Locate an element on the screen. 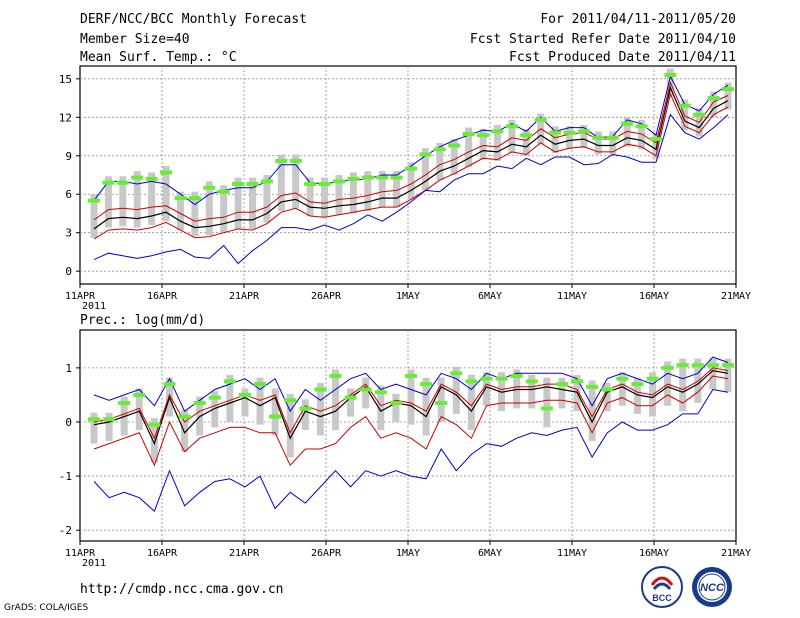  series-line-upper is located at coordinates (411, 403).